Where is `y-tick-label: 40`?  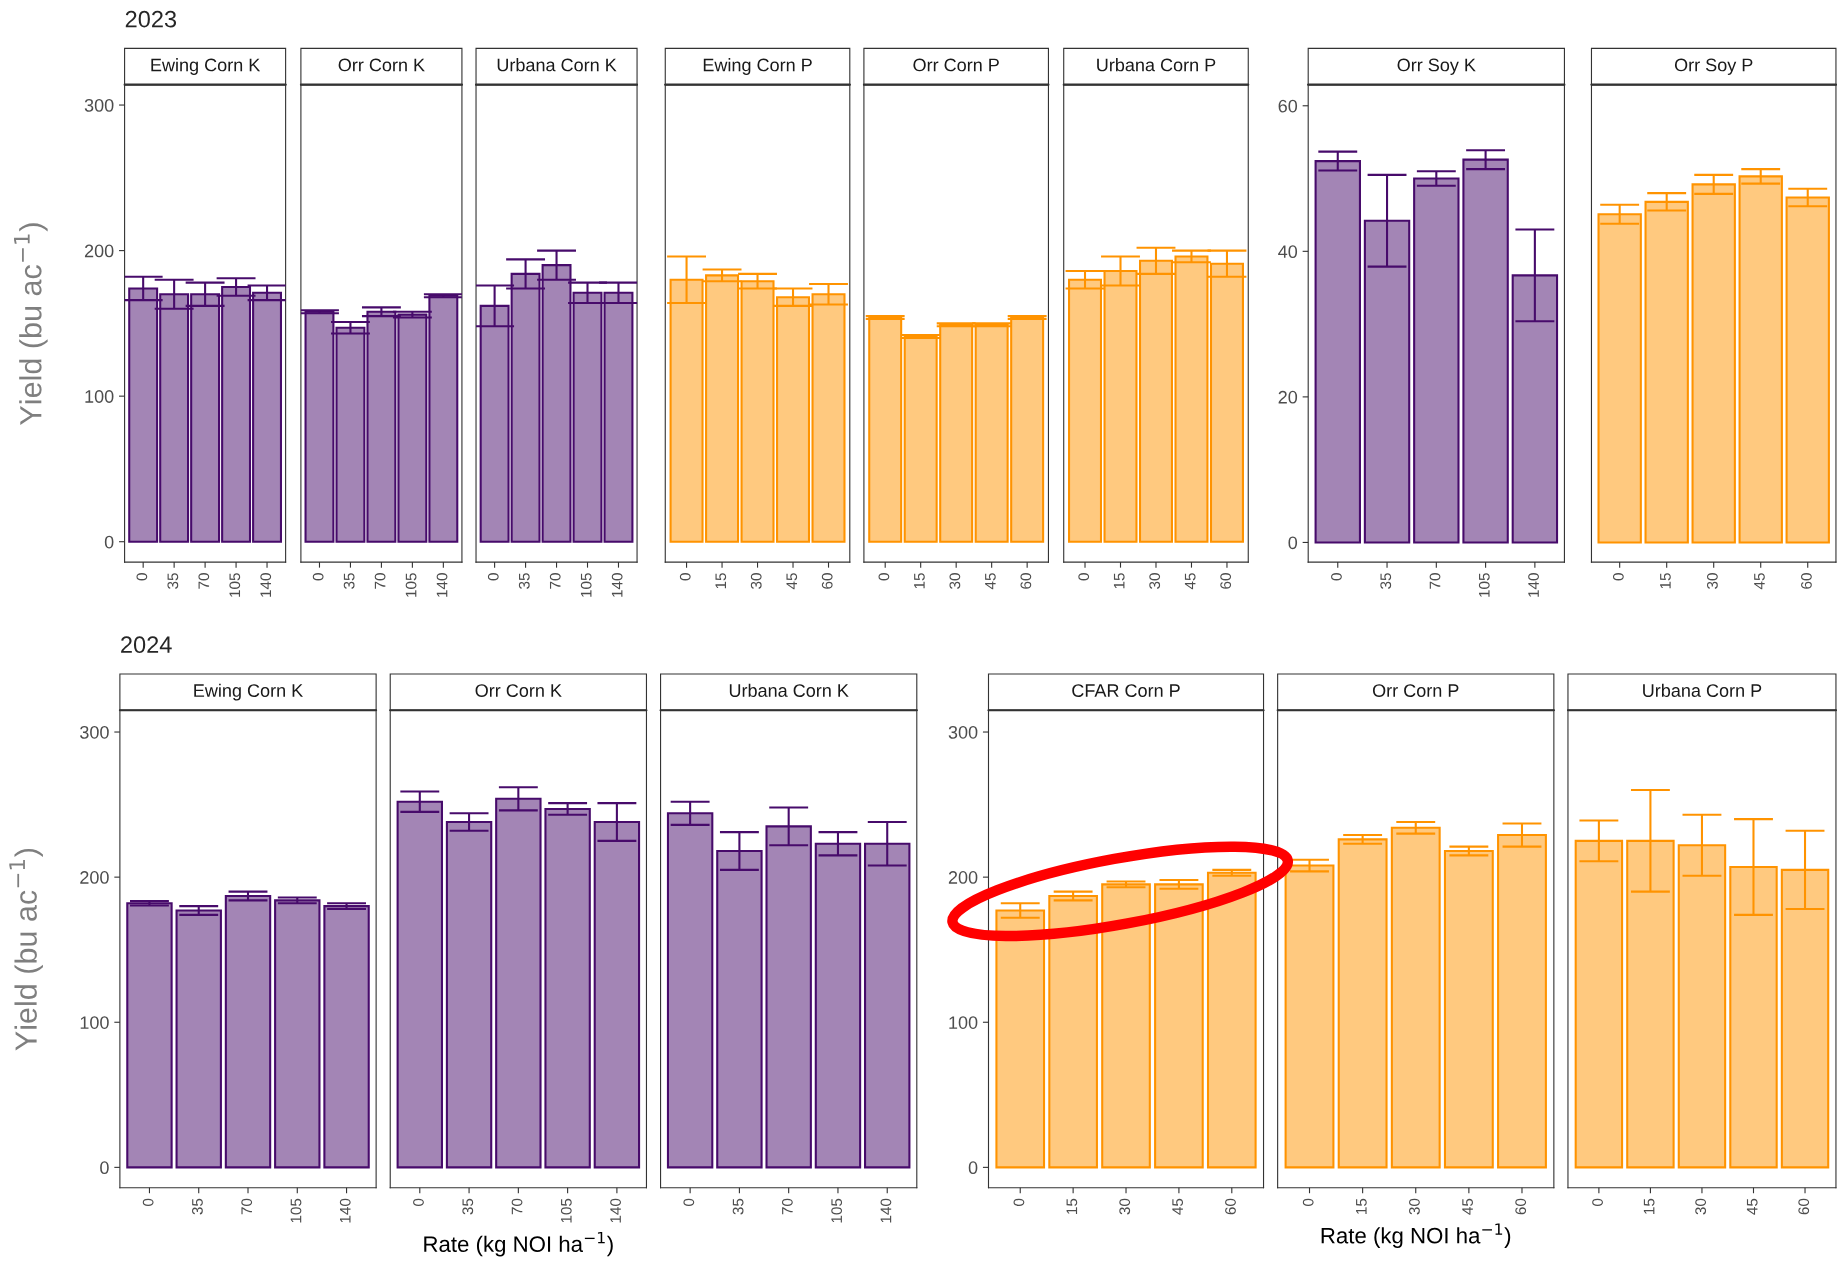
y-tick-label: 40 is located at coordinates (1288, 252).